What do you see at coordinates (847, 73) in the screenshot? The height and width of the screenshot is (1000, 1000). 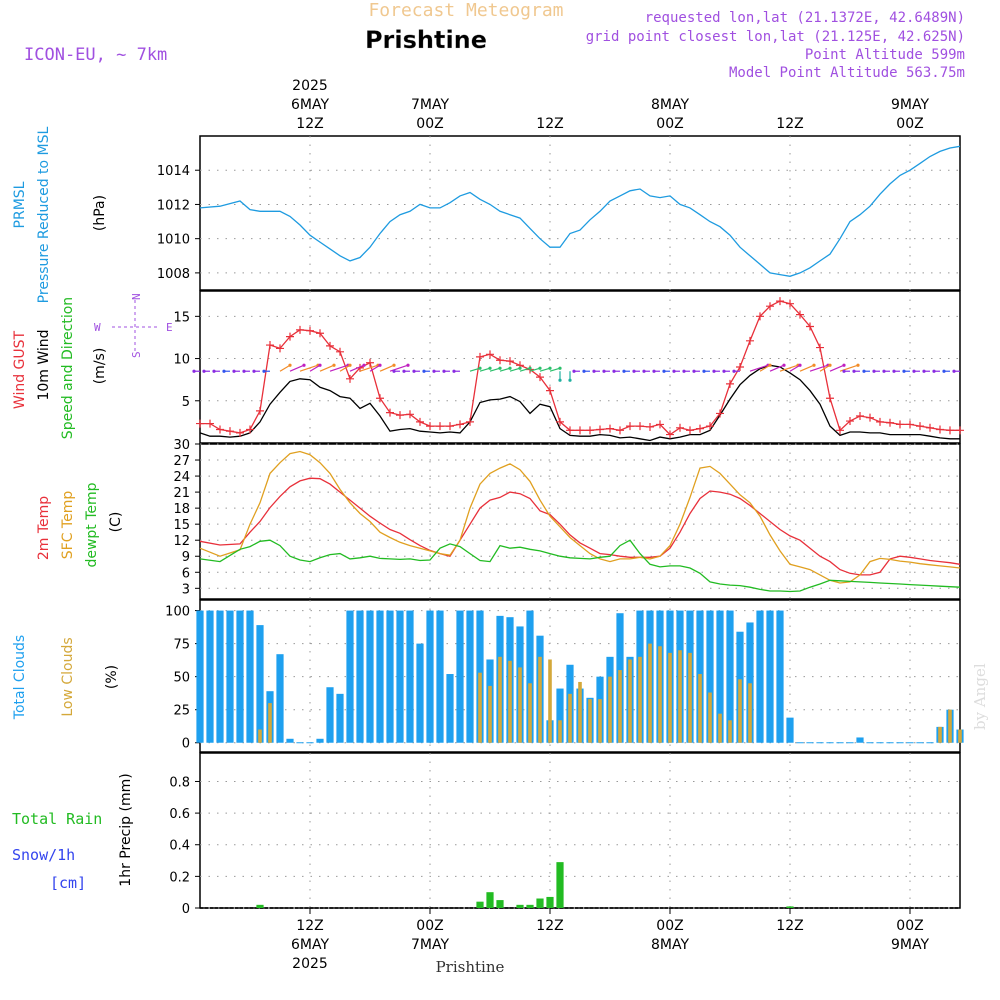 I see `model-point-altitude: Model Point Altitude 563.75m` at bounding box center [847, 73].